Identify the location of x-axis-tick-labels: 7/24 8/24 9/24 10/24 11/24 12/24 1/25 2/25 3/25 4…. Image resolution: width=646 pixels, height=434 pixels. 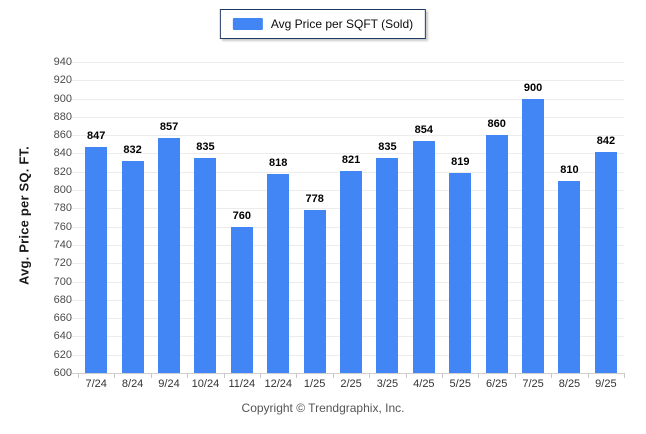
(351, 384).